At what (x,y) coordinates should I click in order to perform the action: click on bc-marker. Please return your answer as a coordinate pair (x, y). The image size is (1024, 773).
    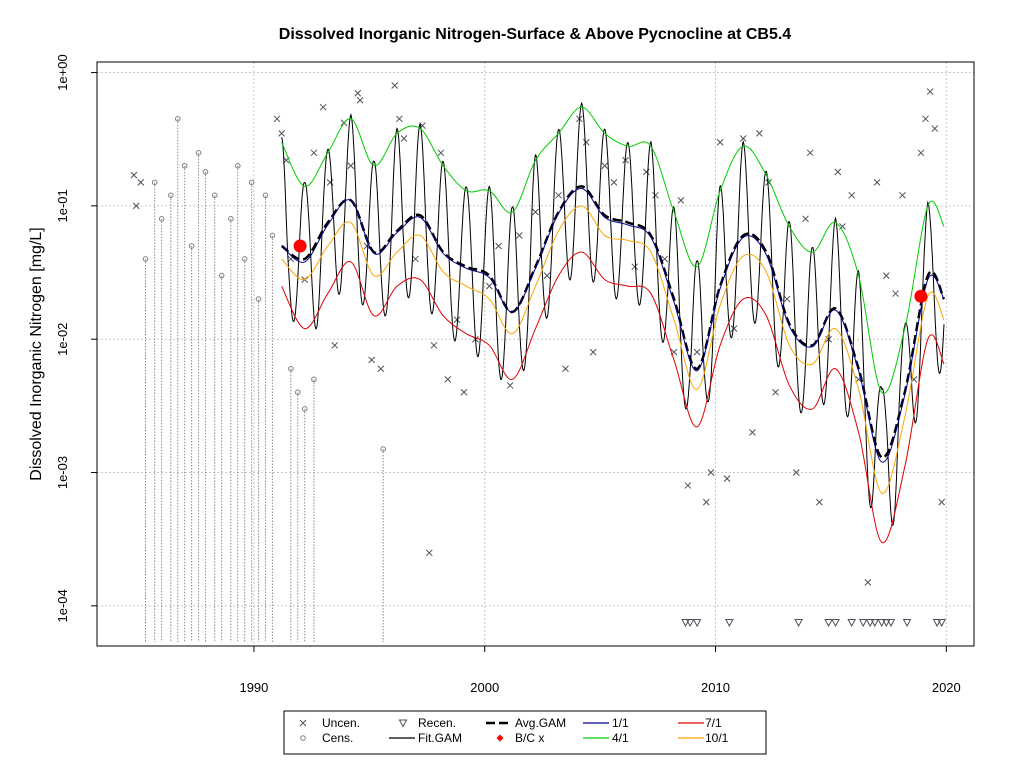
    Looking at the image, I should click on (921, 296).